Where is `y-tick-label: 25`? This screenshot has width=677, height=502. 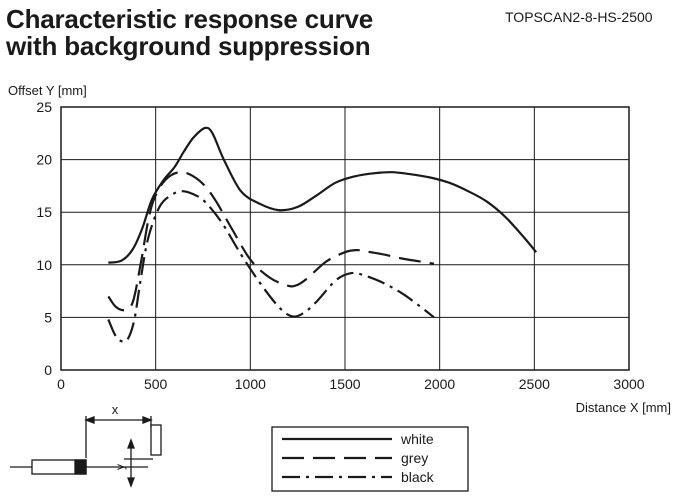 y-tick-label: 25 is located at coordinates (44, 107).